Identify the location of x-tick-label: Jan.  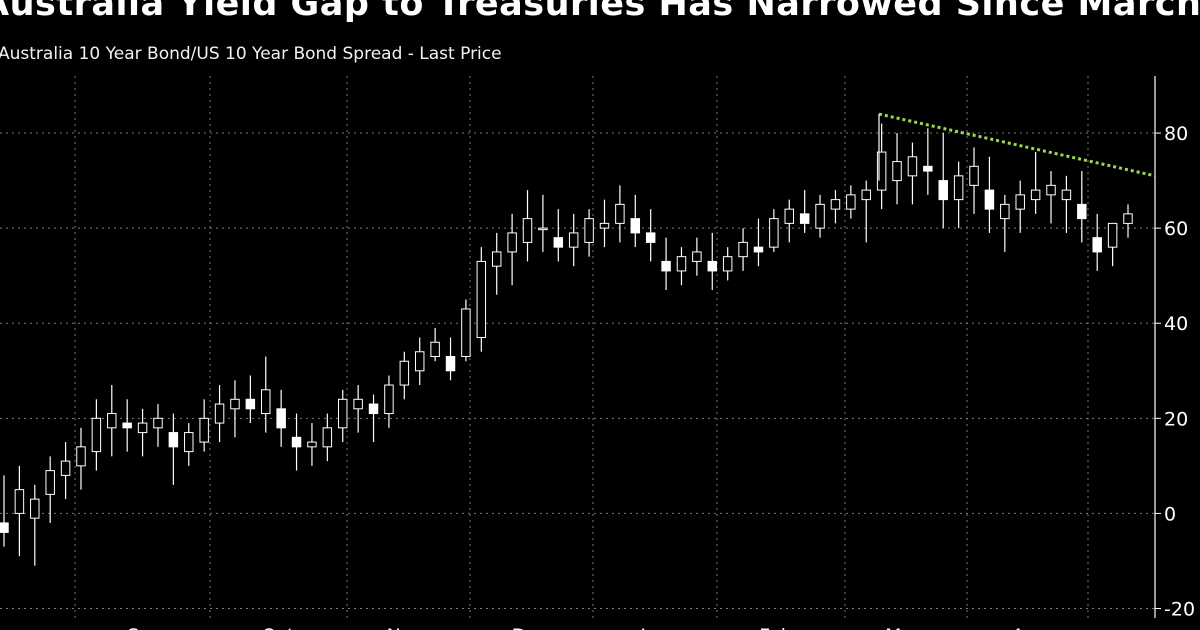
(654, 627).